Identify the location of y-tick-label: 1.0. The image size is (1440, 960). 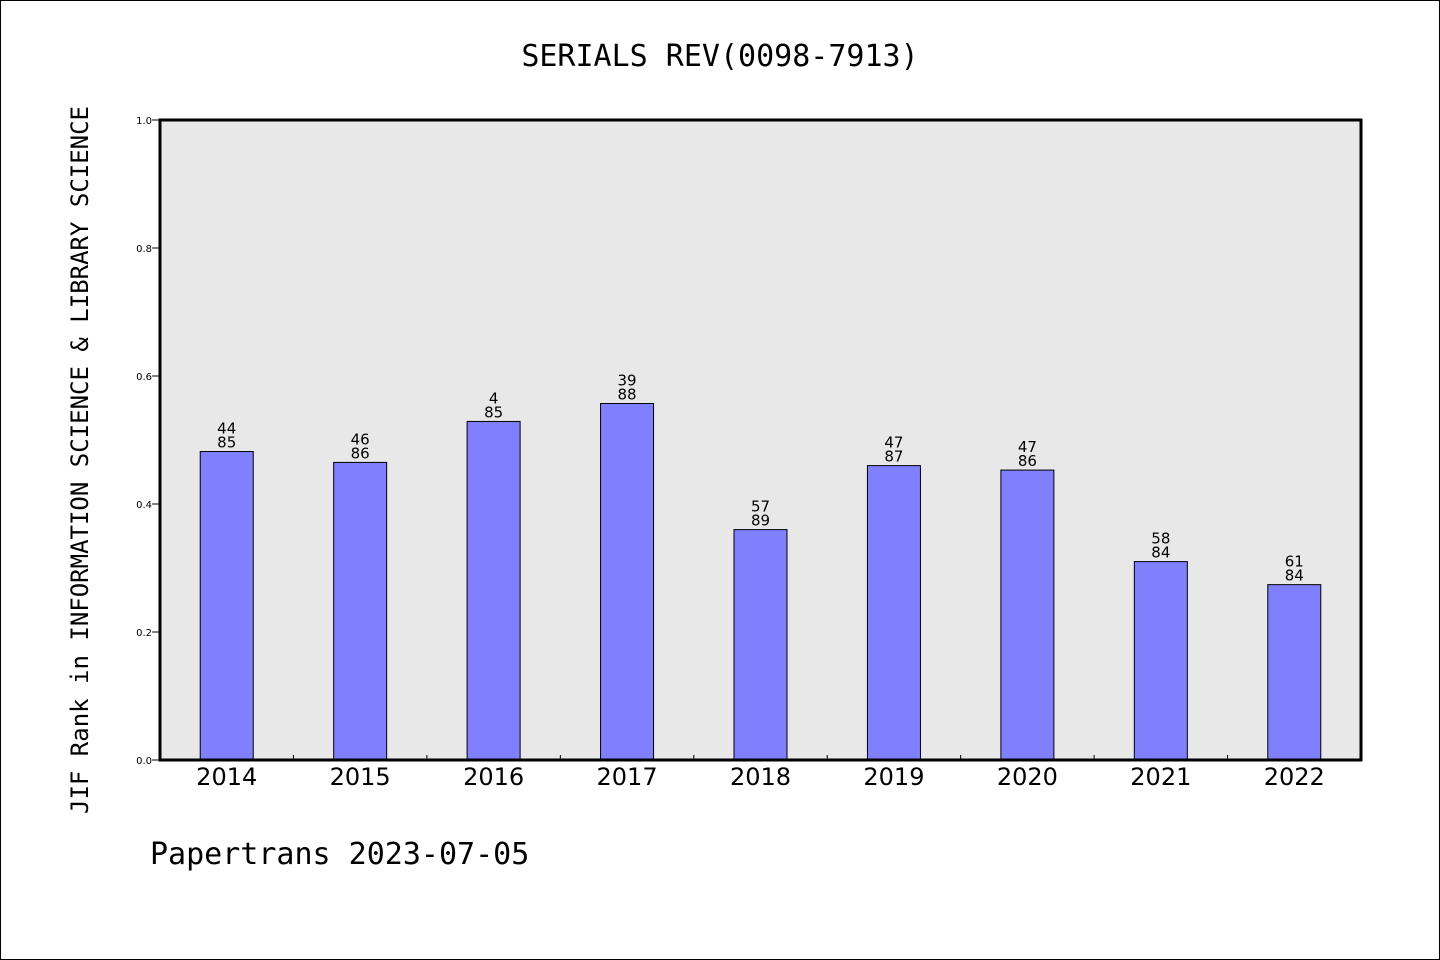
(144, 121).